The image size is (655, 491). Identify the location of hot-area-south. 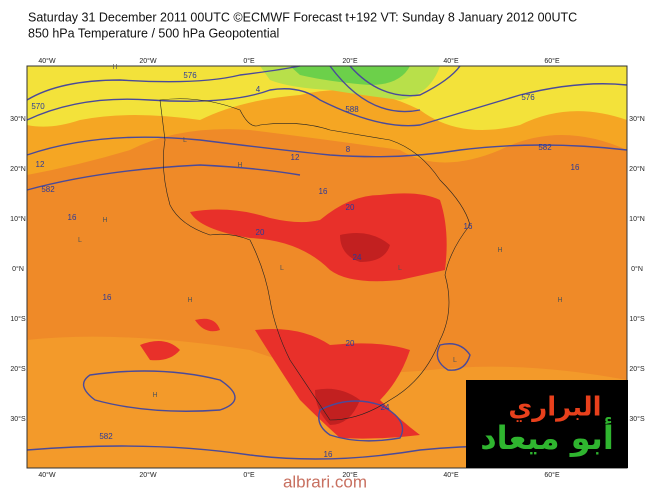
(337, 384).